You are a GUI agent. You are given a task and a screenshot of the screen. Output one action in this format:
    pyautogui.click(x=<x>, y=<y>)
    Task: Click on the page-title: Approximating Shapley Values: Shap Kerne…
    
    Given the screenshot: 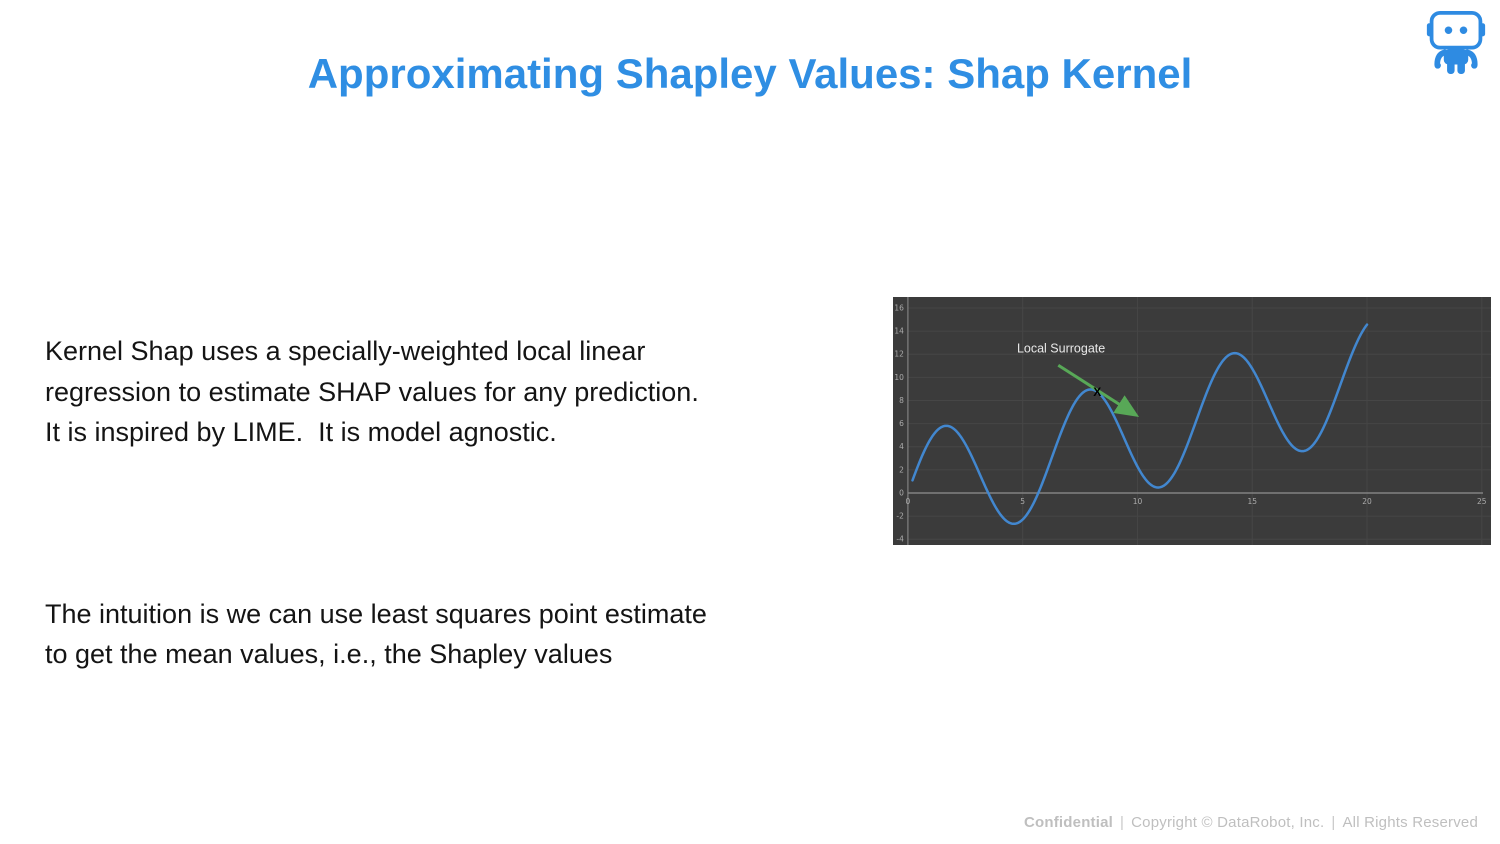 What is the action you would take?
    pyautogui.click(x=750, y=73)
    